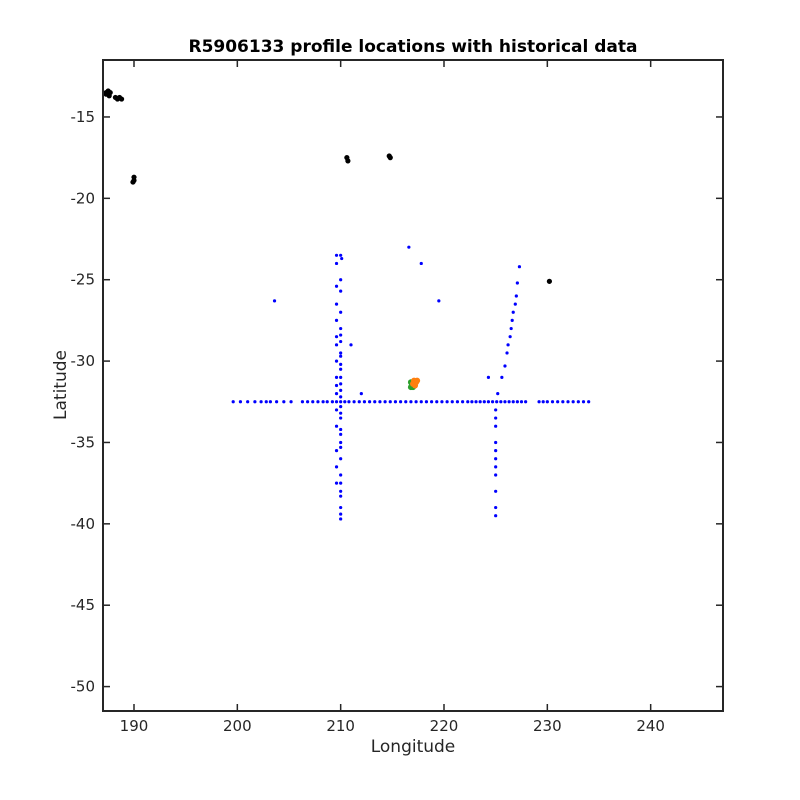 This screenshot has width=800, height=800. I want to click on y-axis-label: Latitude, so click(61, 385).